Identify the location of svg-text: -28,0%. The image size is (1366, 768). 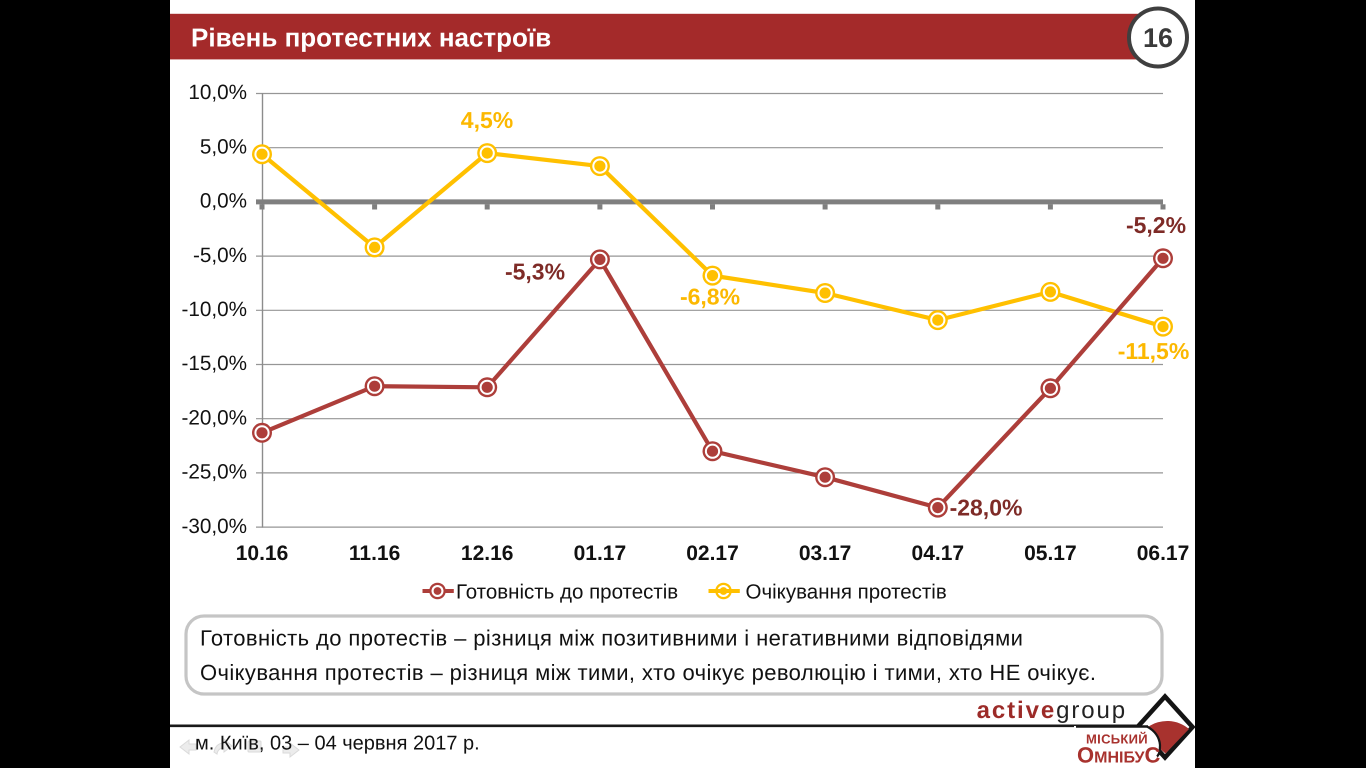
(986, 508).